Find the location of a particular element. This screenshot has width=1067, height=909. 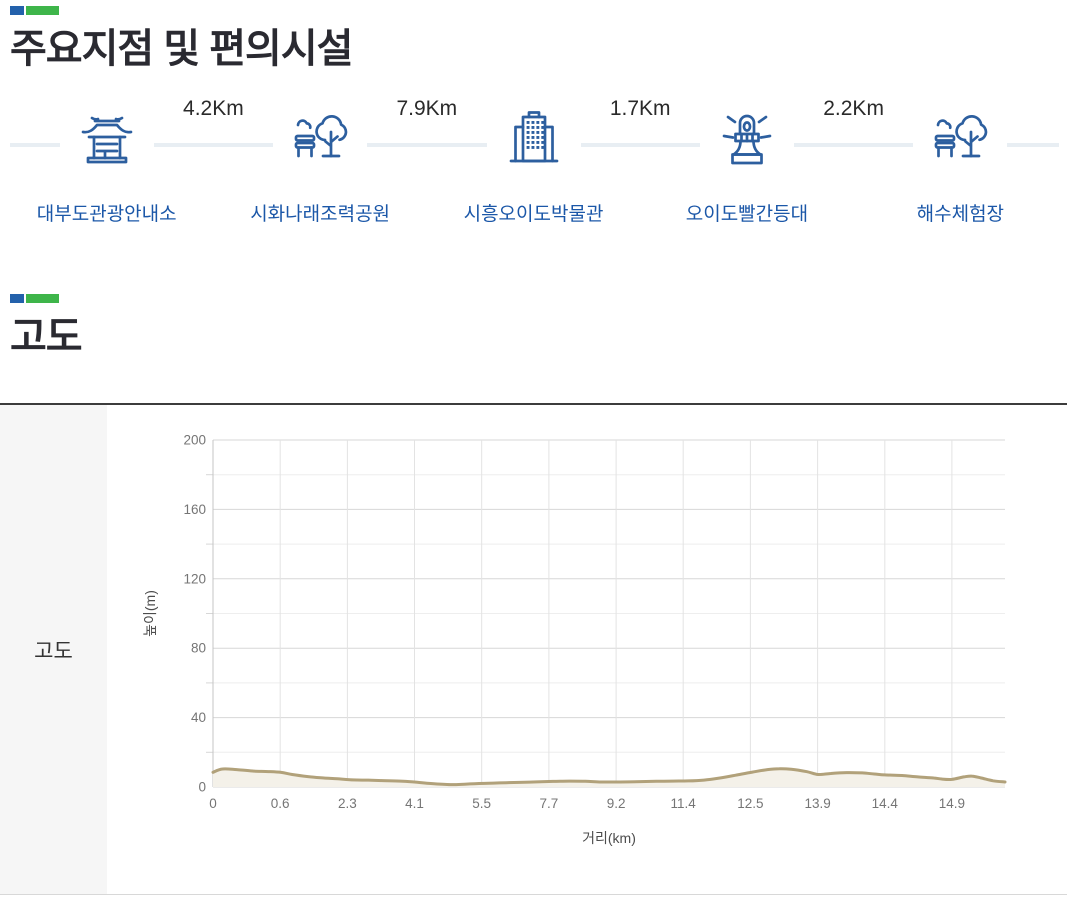

waypoint-name: 오이도빨간등대 is located at coordinates (747, 215).